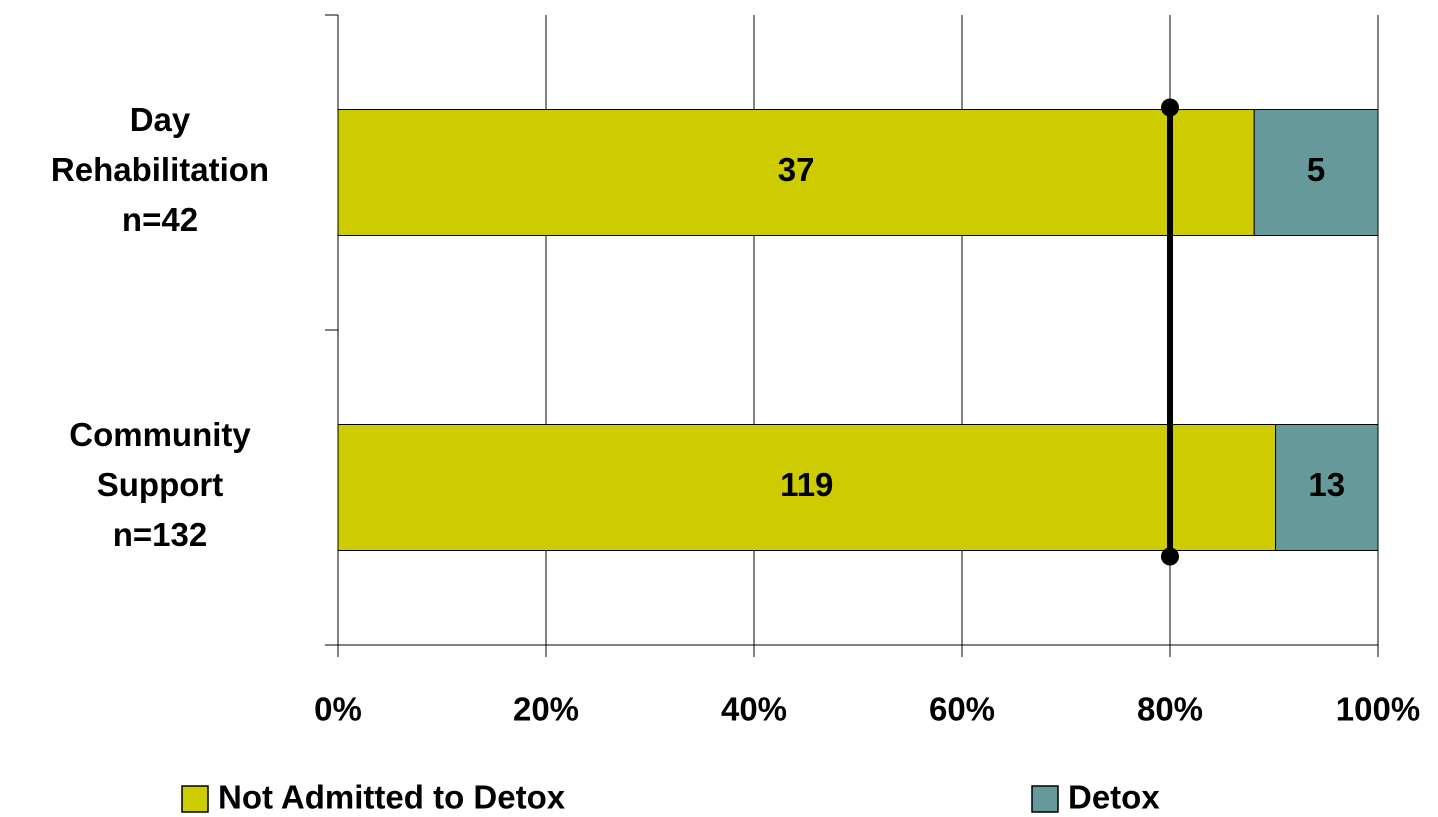 The height and width of the screenshot is (817, 1438). I want to click on legend-label: Detox, so click(1114, 797).